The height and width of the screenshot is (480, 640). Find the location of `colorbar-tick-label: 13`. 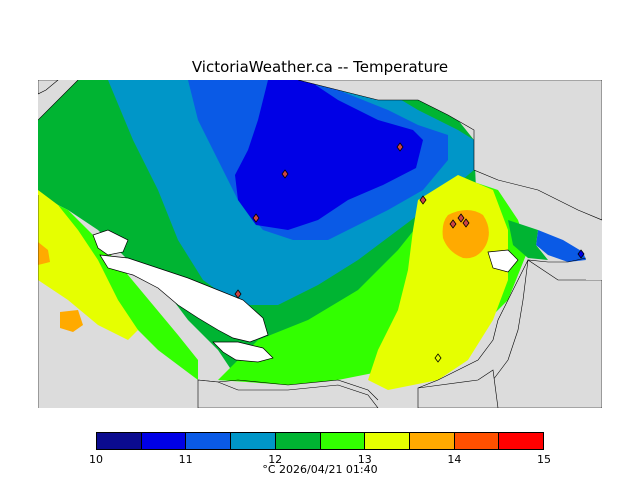

colorbar-tick-label: 13 is located at coordinates (364, 459).